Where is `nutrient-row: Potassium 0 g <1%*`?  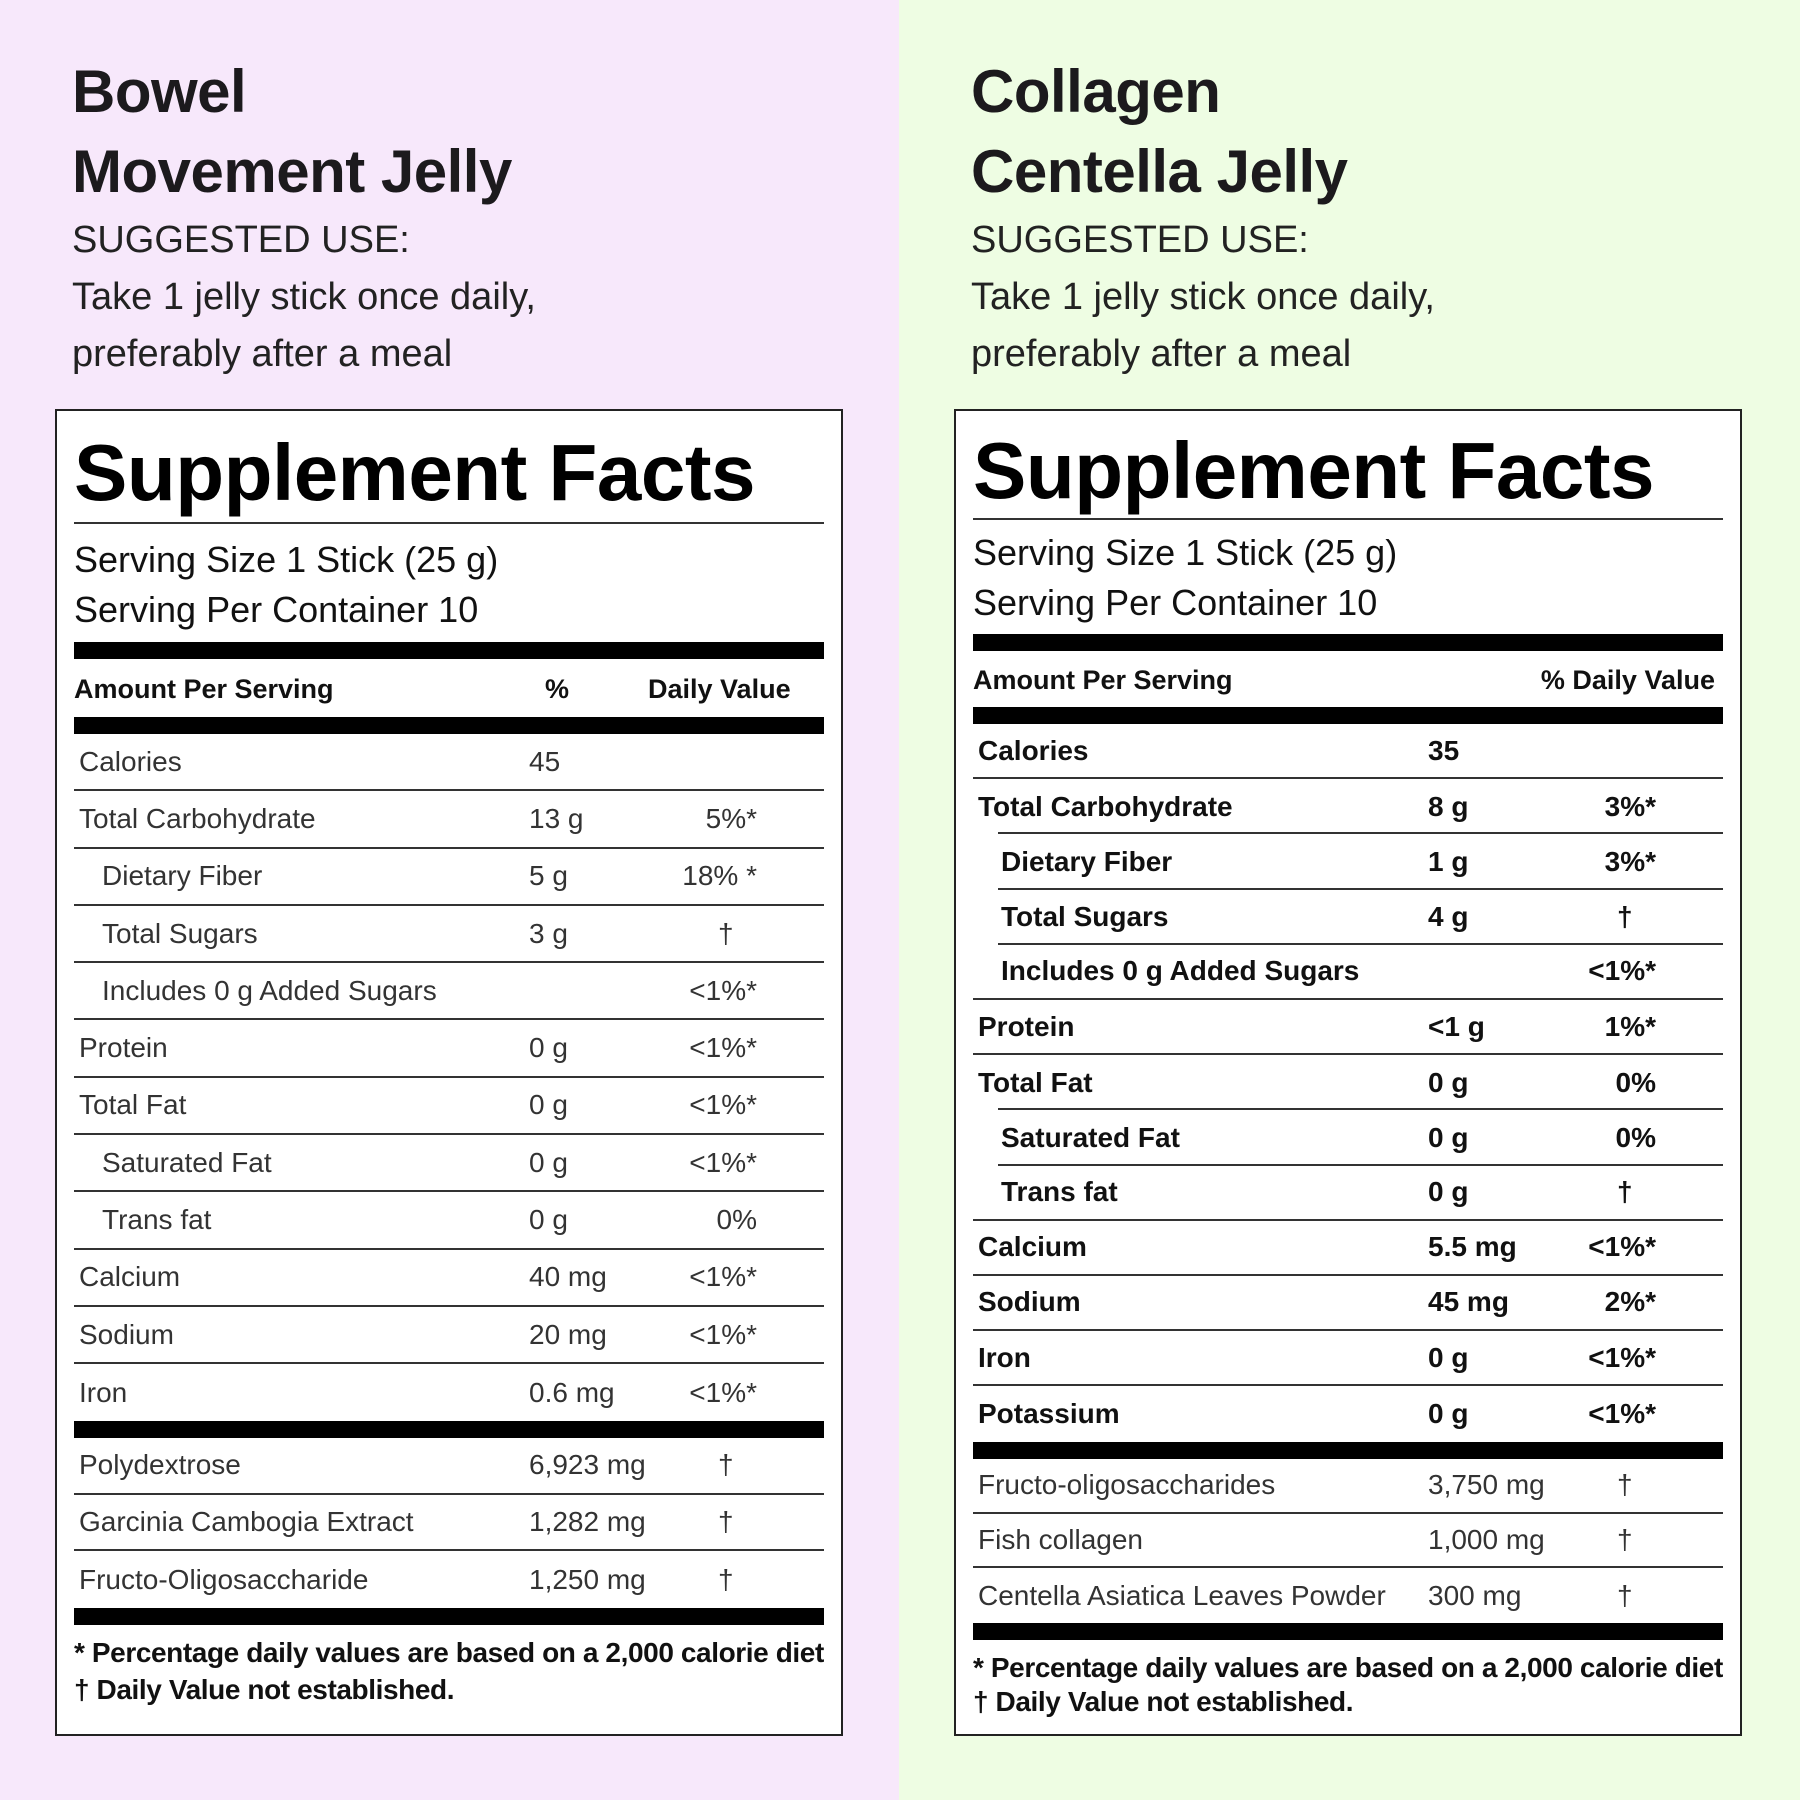 nutrient-row: Potassium 0 g <1%* is located at coordinates (1348, 1413).